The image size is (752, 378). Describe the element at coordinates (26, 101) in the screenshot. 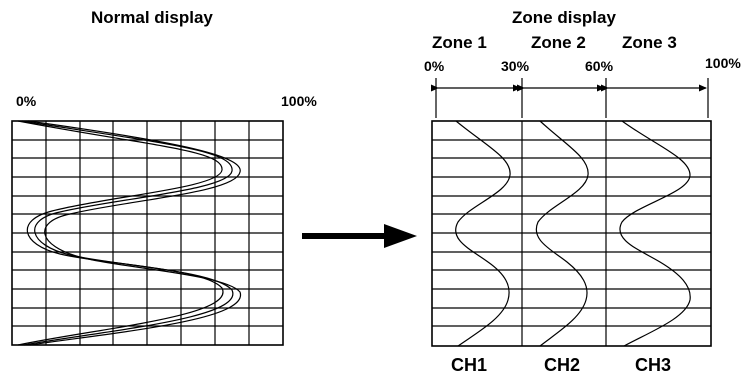

I see `normal-scale-left-label: 0%` at that location.